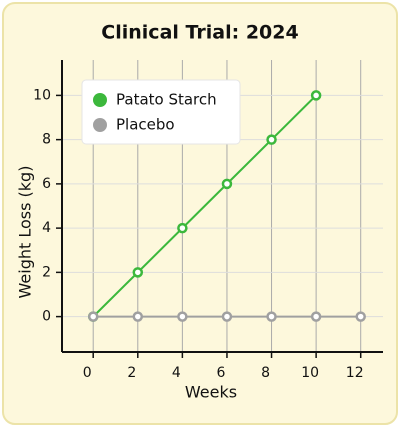 This screenshot has height=427, width=400. I want to click on x-tick-label: 10, so click(310, 373).